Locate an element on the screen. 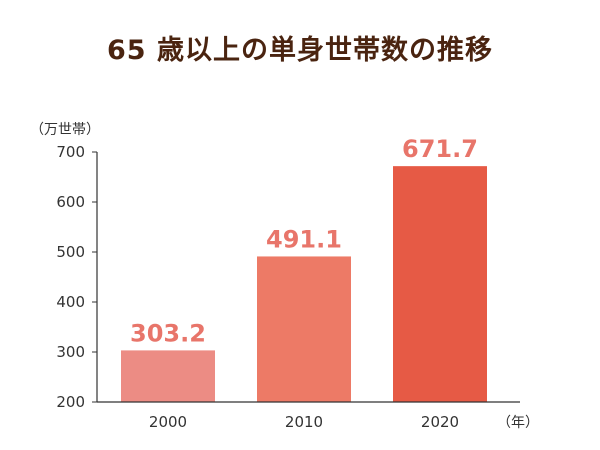 The height and width of the screenshot is (450, 600). chart-title: 65 歳以上の単身世帯数の推移 is located at coordinates (300, 50).